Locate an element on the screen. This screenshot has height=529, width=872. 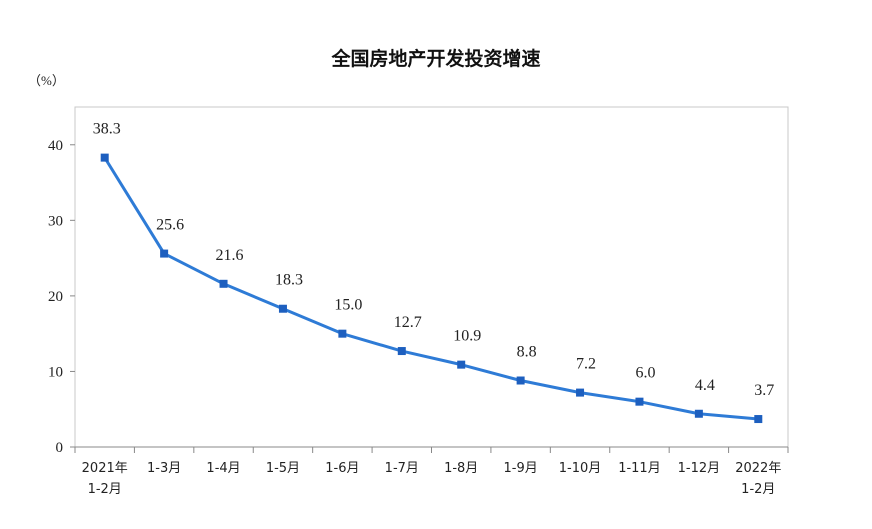
x-tick-label: 1-12月 is located at coordinates (699, 468).